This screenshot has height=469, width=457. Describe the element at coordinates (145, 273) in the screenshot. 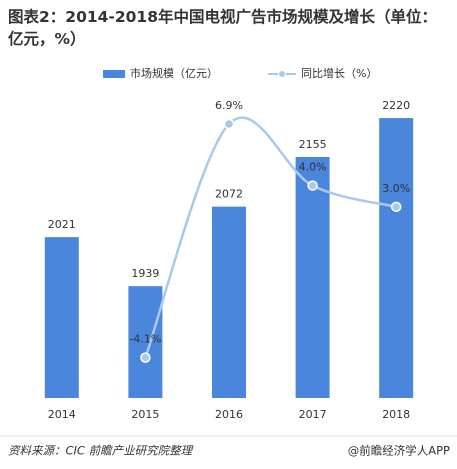

I see `bar-value-label: 1939` at that location.